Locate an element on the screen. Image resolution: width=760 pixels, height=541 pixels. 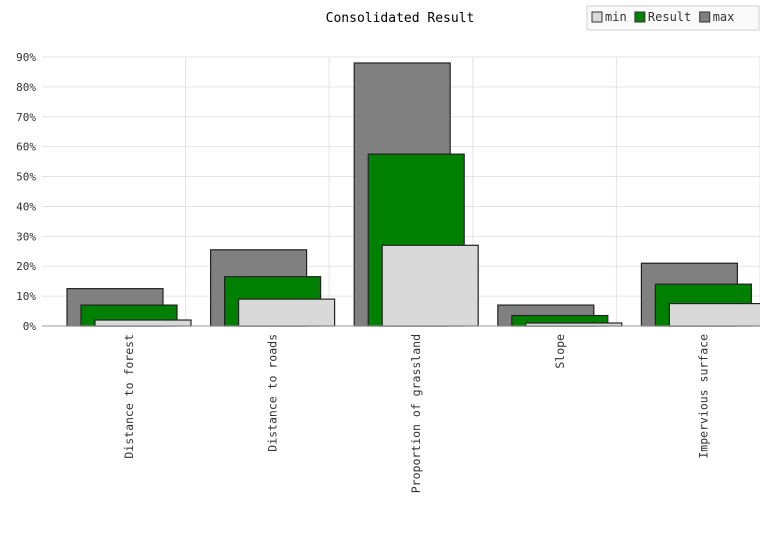
chart-title: Consolidated Result is located at coordinates (400, 18).